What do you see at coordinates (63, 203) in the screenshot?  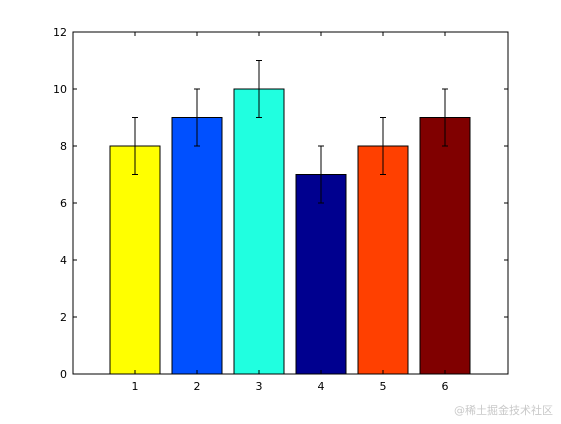 I see `y-tick-label-6: 6` at bounding box center [63, 203].